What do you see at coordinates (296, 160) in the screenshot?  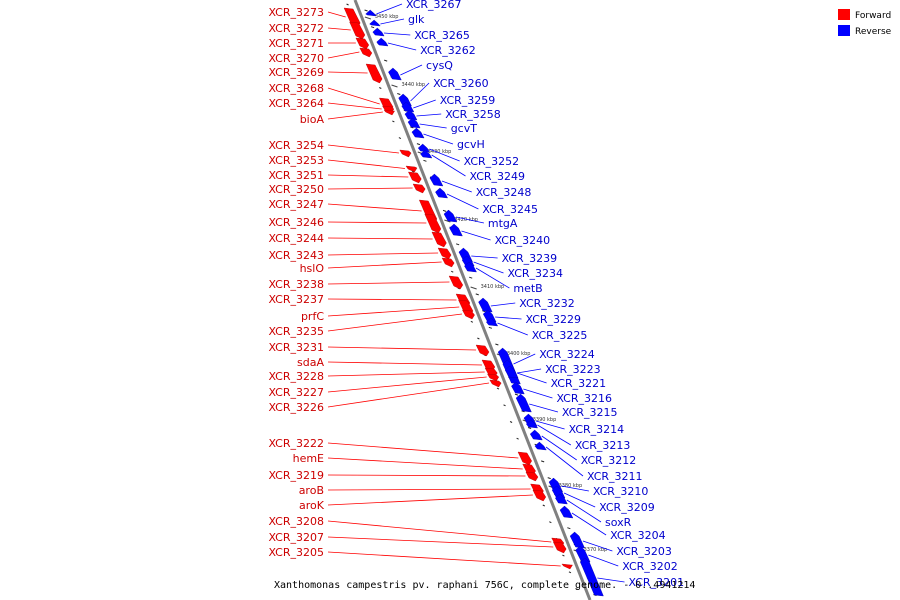 I see `forward-gene-label: XCR_3253` at bounding box center [296, 160].